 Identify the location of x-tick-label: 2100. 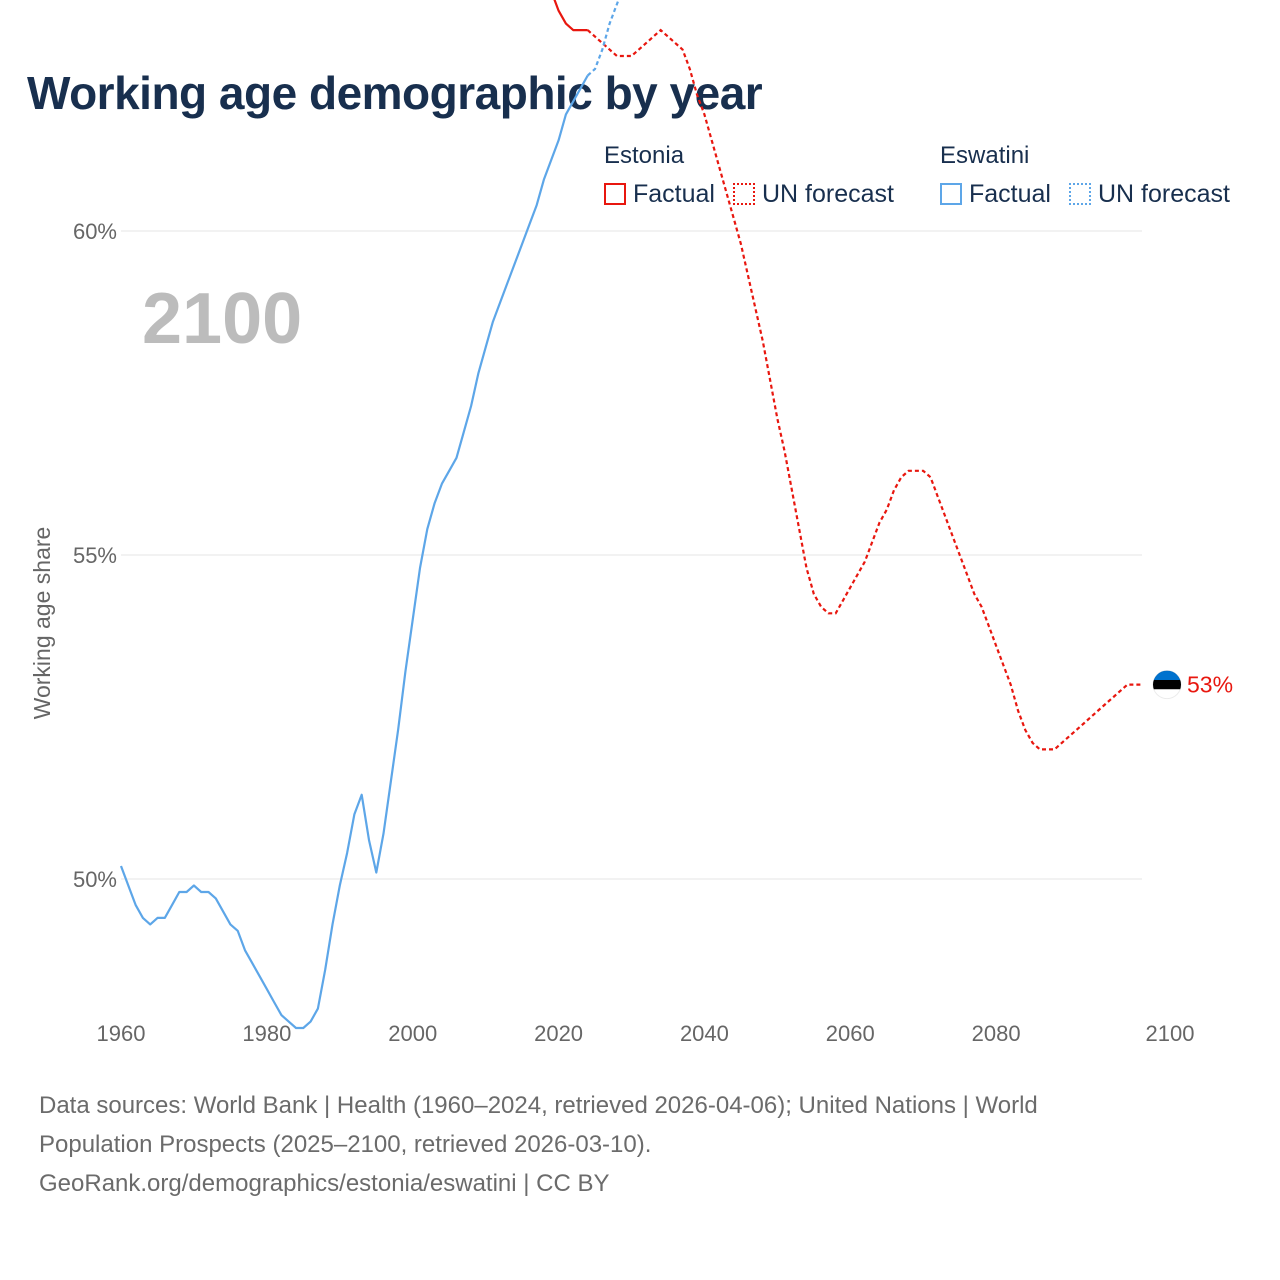
(1170, 1033).